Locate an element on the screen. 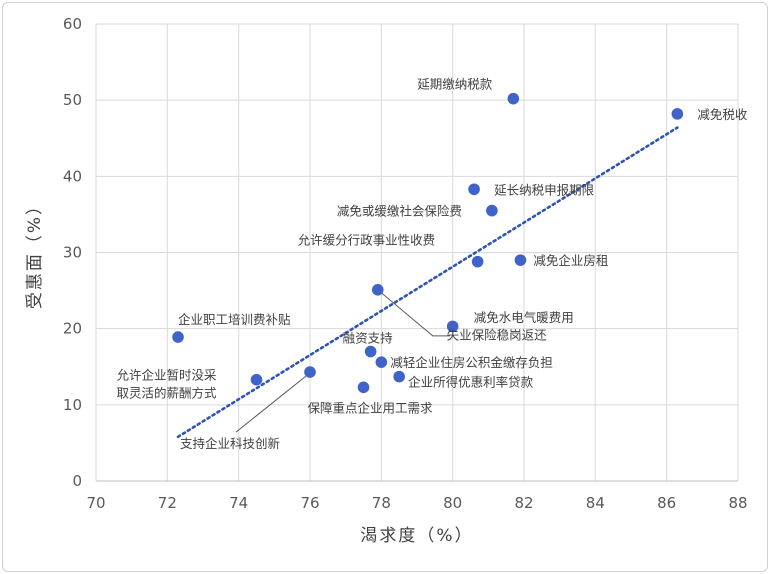 This screenshot has width=770, height=574. point-label-line: 取灵活的薪酬方式 is located at coordinates (167, 393).